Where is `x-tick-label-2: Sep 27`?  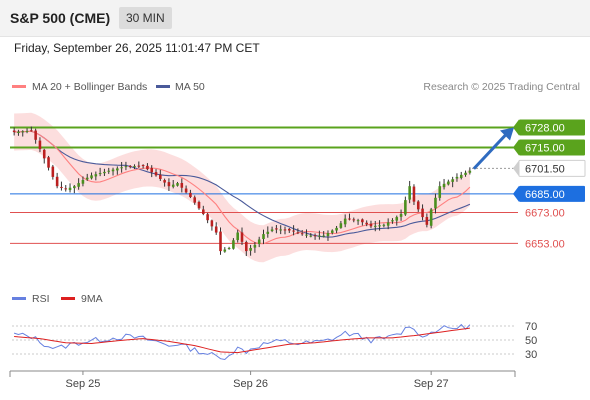
x-tick-label-2: Sep 27 is located at coordinates (431, 384).